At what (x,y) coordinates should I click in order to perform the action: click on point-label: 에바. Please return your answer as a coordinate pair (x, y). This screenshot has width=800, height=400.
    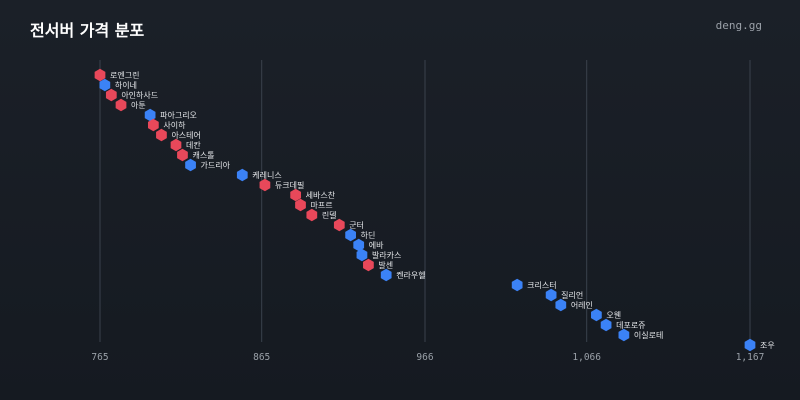
    Looking at the image, I should click on (376, 245).